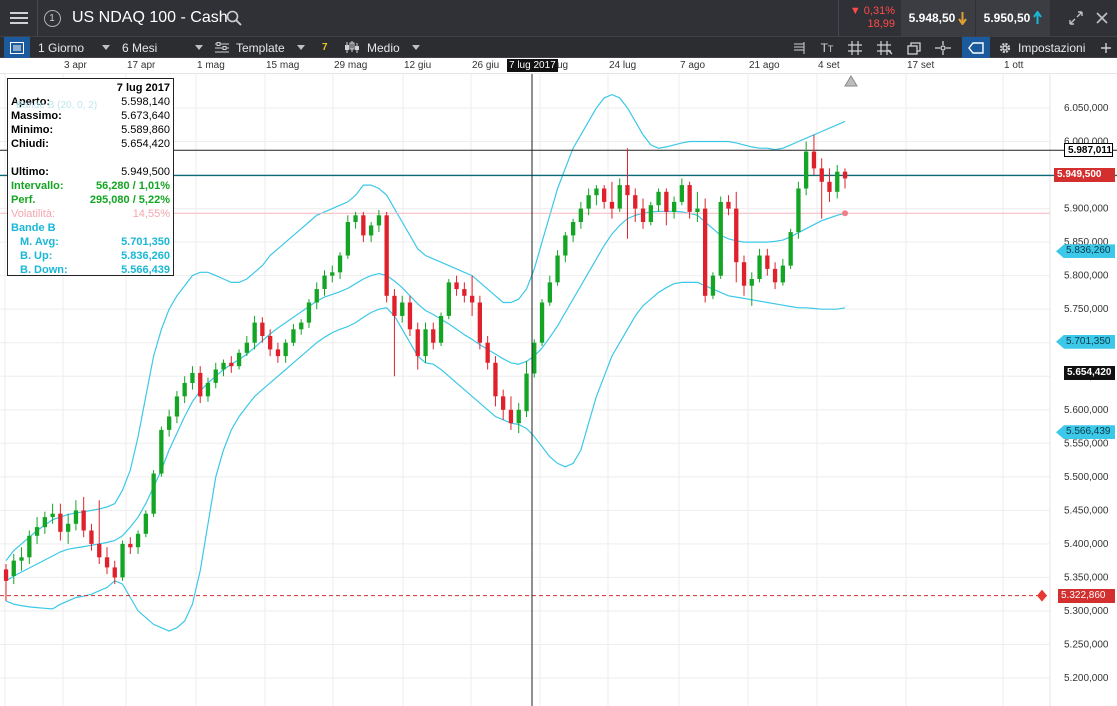  Describe the element at coordinates (881, 24) in the screenshot. I see `change-absolute: 18,99` at that location.